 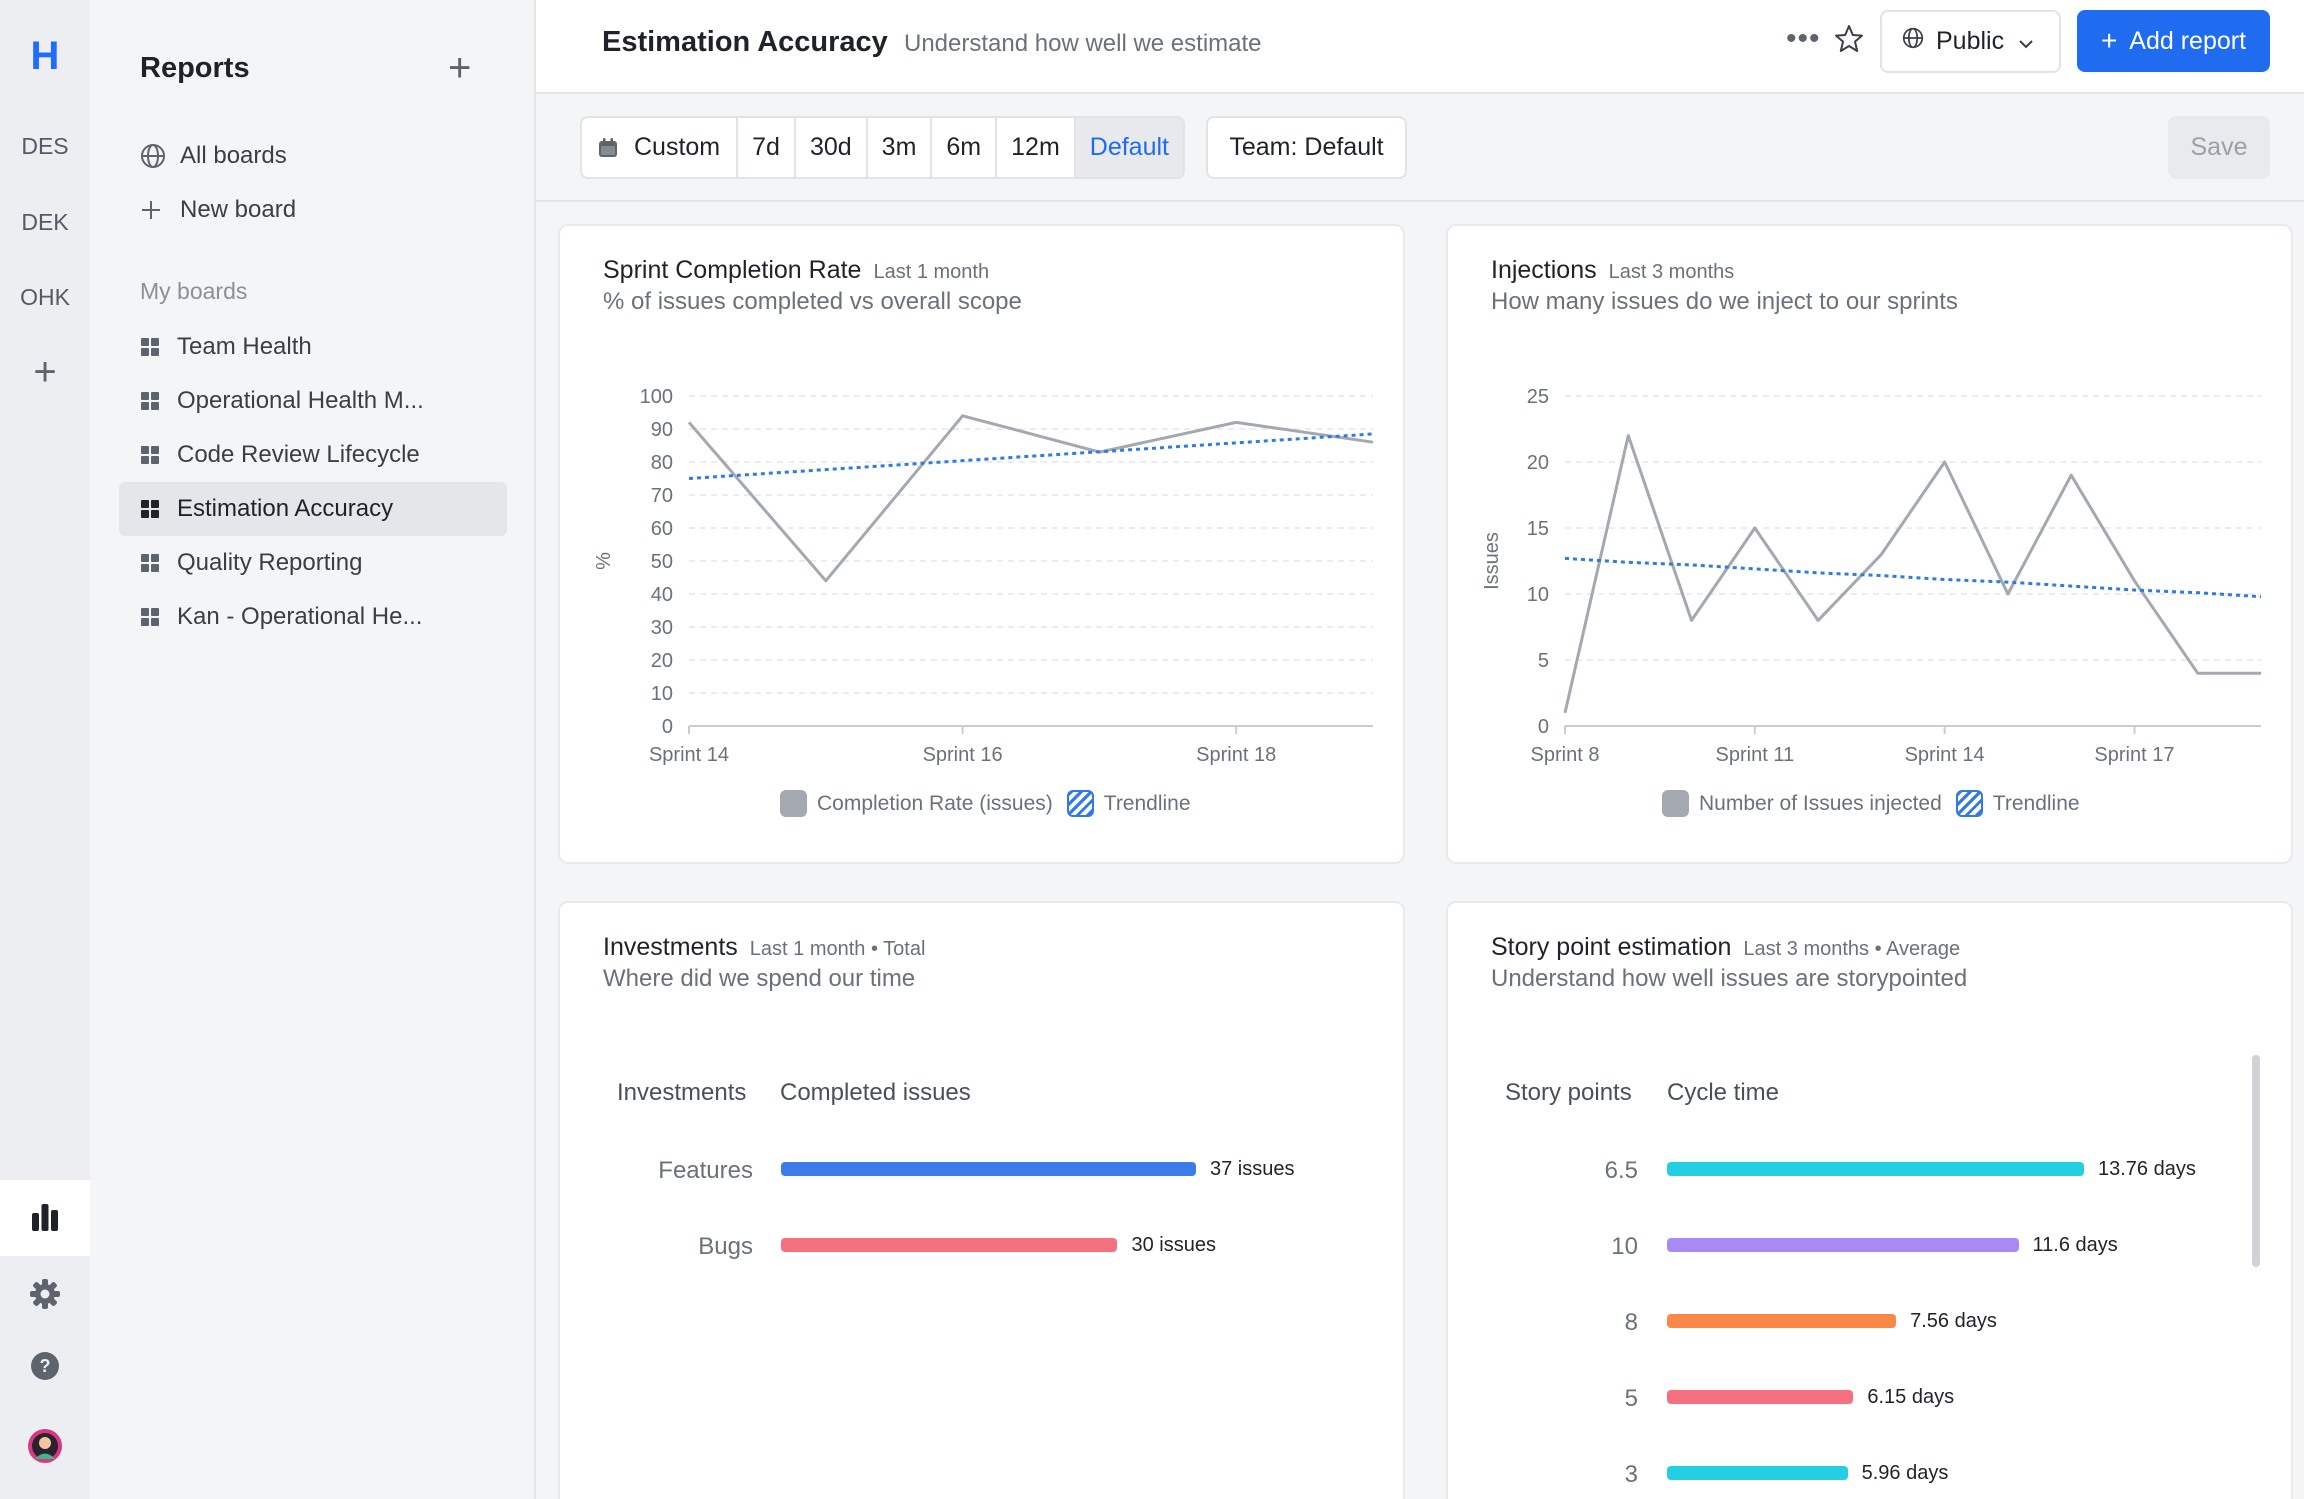 I want to click on scrollbar-thumb, so click(x=2256, y=1161).